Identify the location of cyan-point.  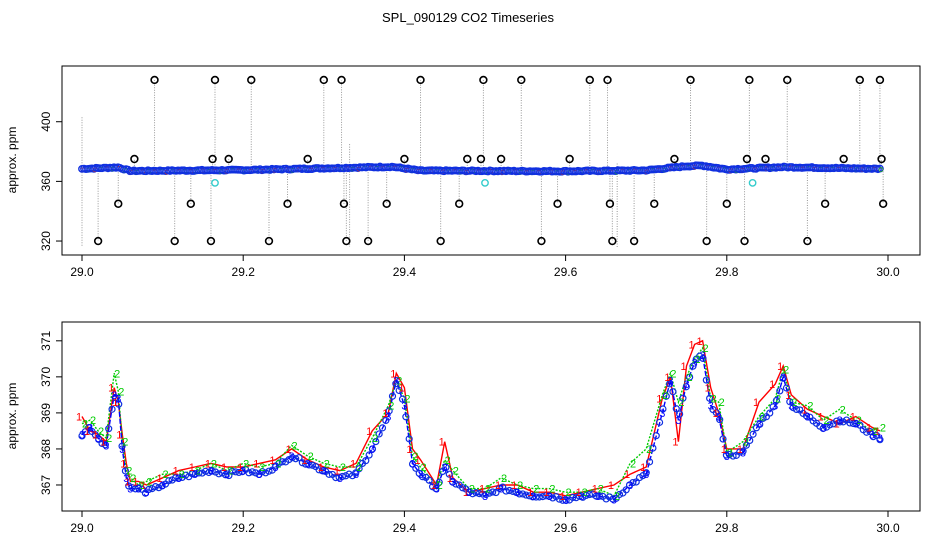
(485, 182).